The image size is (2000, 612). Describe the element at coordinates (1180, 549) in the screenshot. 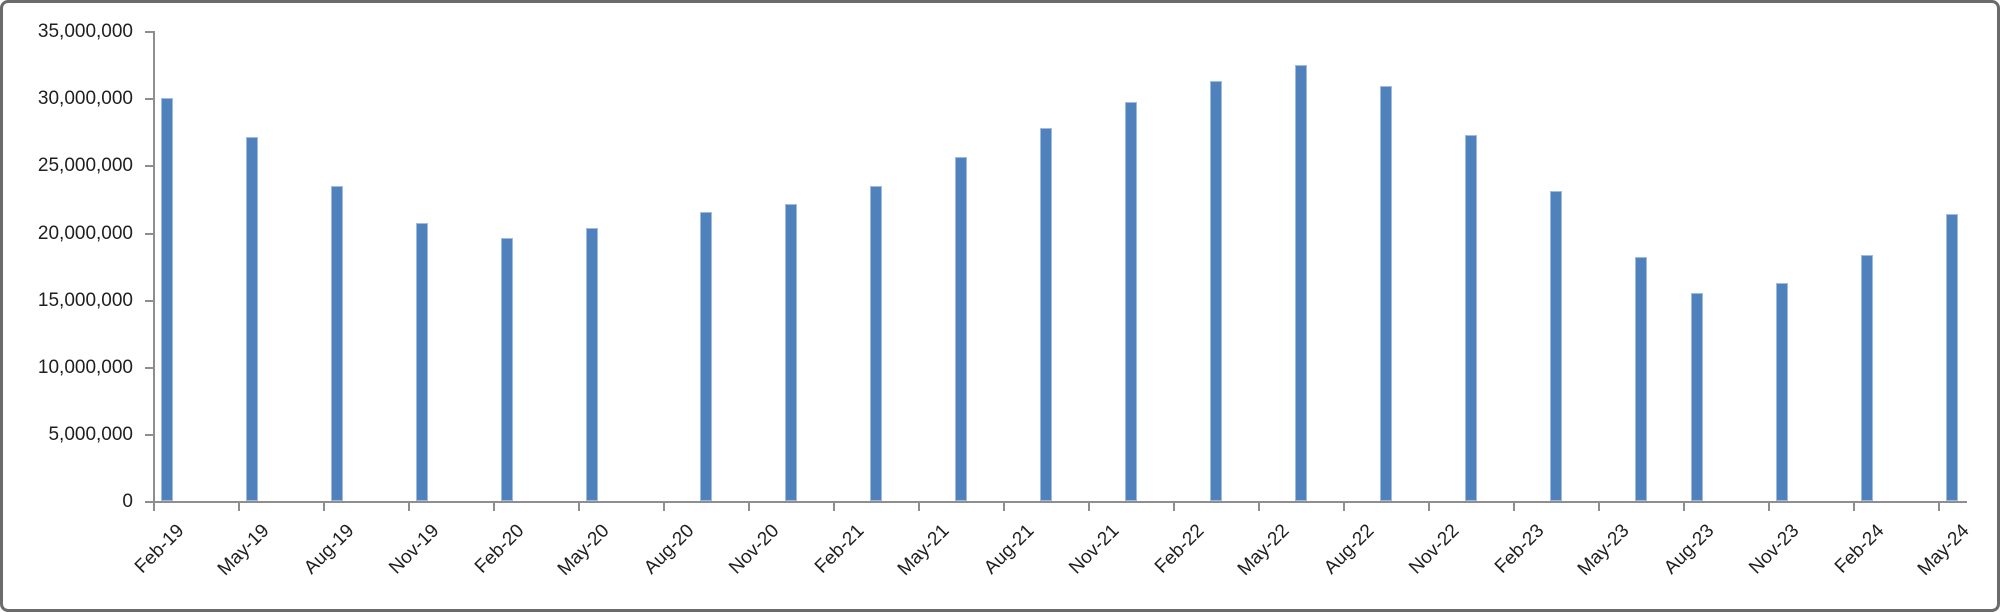

I see `x-axis-tick-label: Feb-22` at that location.